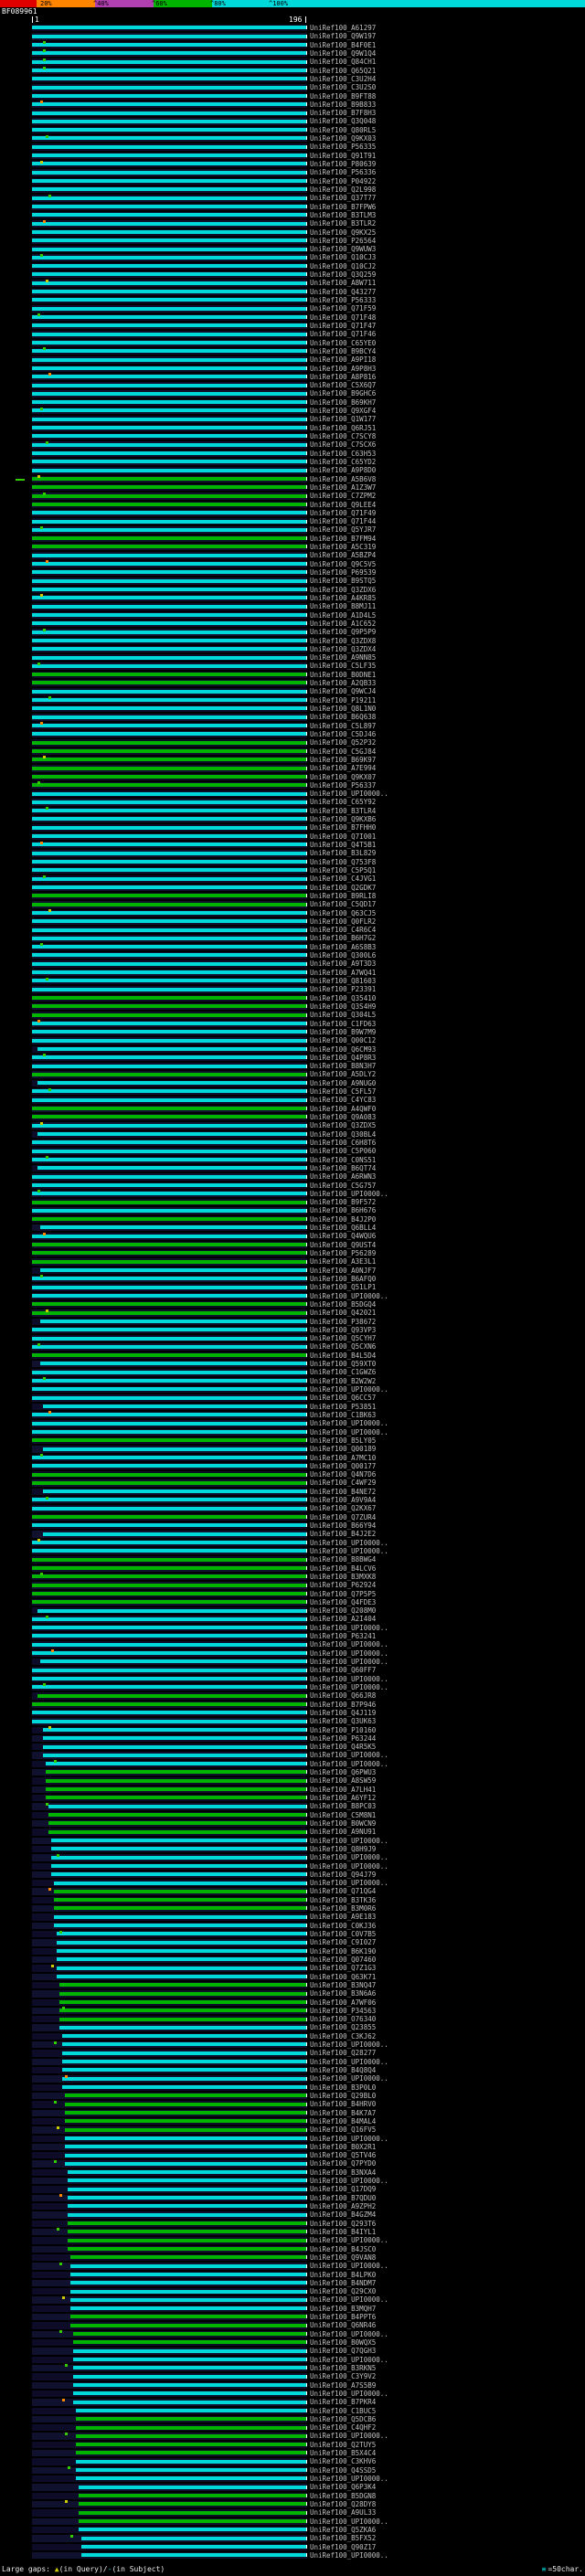  Describe the element at coordinates (343, 615) in the screenshot. I see `hit-label: UniRef100_A1D4L5` at that location.